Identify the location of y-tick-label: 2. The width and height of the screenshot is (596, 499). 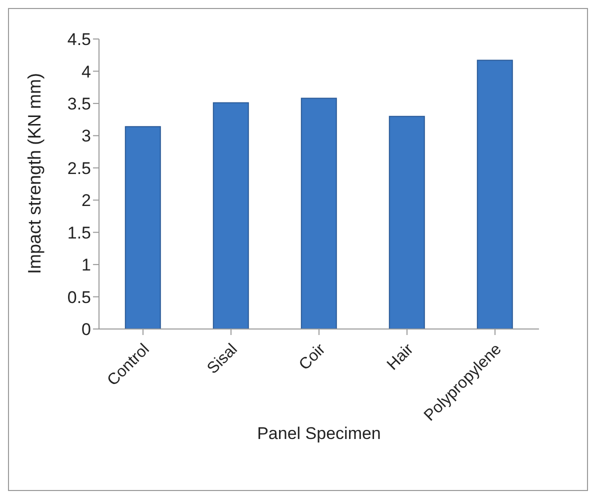
(86, 200).